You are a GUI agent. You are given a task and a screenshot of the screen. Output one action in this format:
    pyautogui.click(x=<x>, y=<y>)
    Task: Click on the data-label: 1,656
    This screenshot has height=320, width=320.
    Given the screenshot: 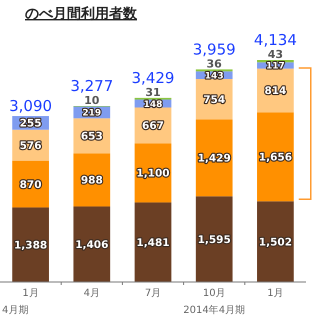 What is the action you would take?
    pyautogui.click(x=275, y=158)
    